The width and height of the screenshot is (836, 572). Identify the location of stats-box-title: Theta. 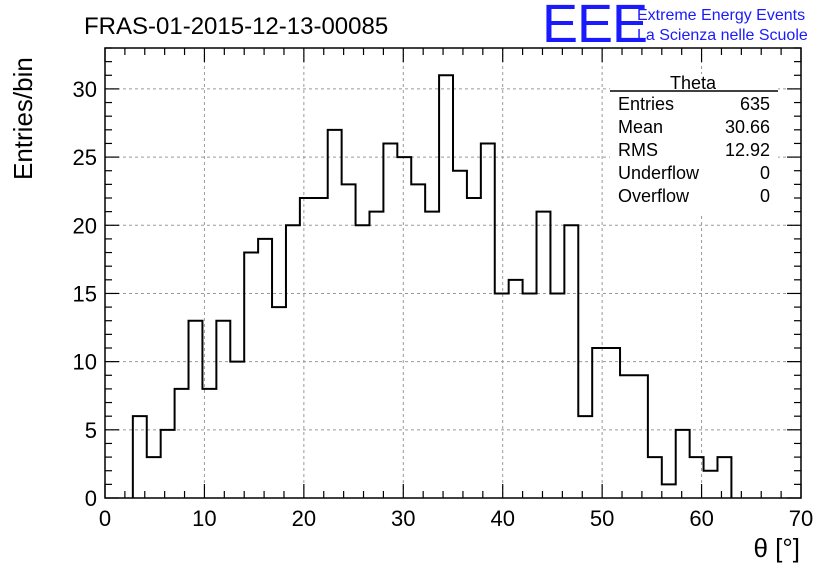
(693, 83).